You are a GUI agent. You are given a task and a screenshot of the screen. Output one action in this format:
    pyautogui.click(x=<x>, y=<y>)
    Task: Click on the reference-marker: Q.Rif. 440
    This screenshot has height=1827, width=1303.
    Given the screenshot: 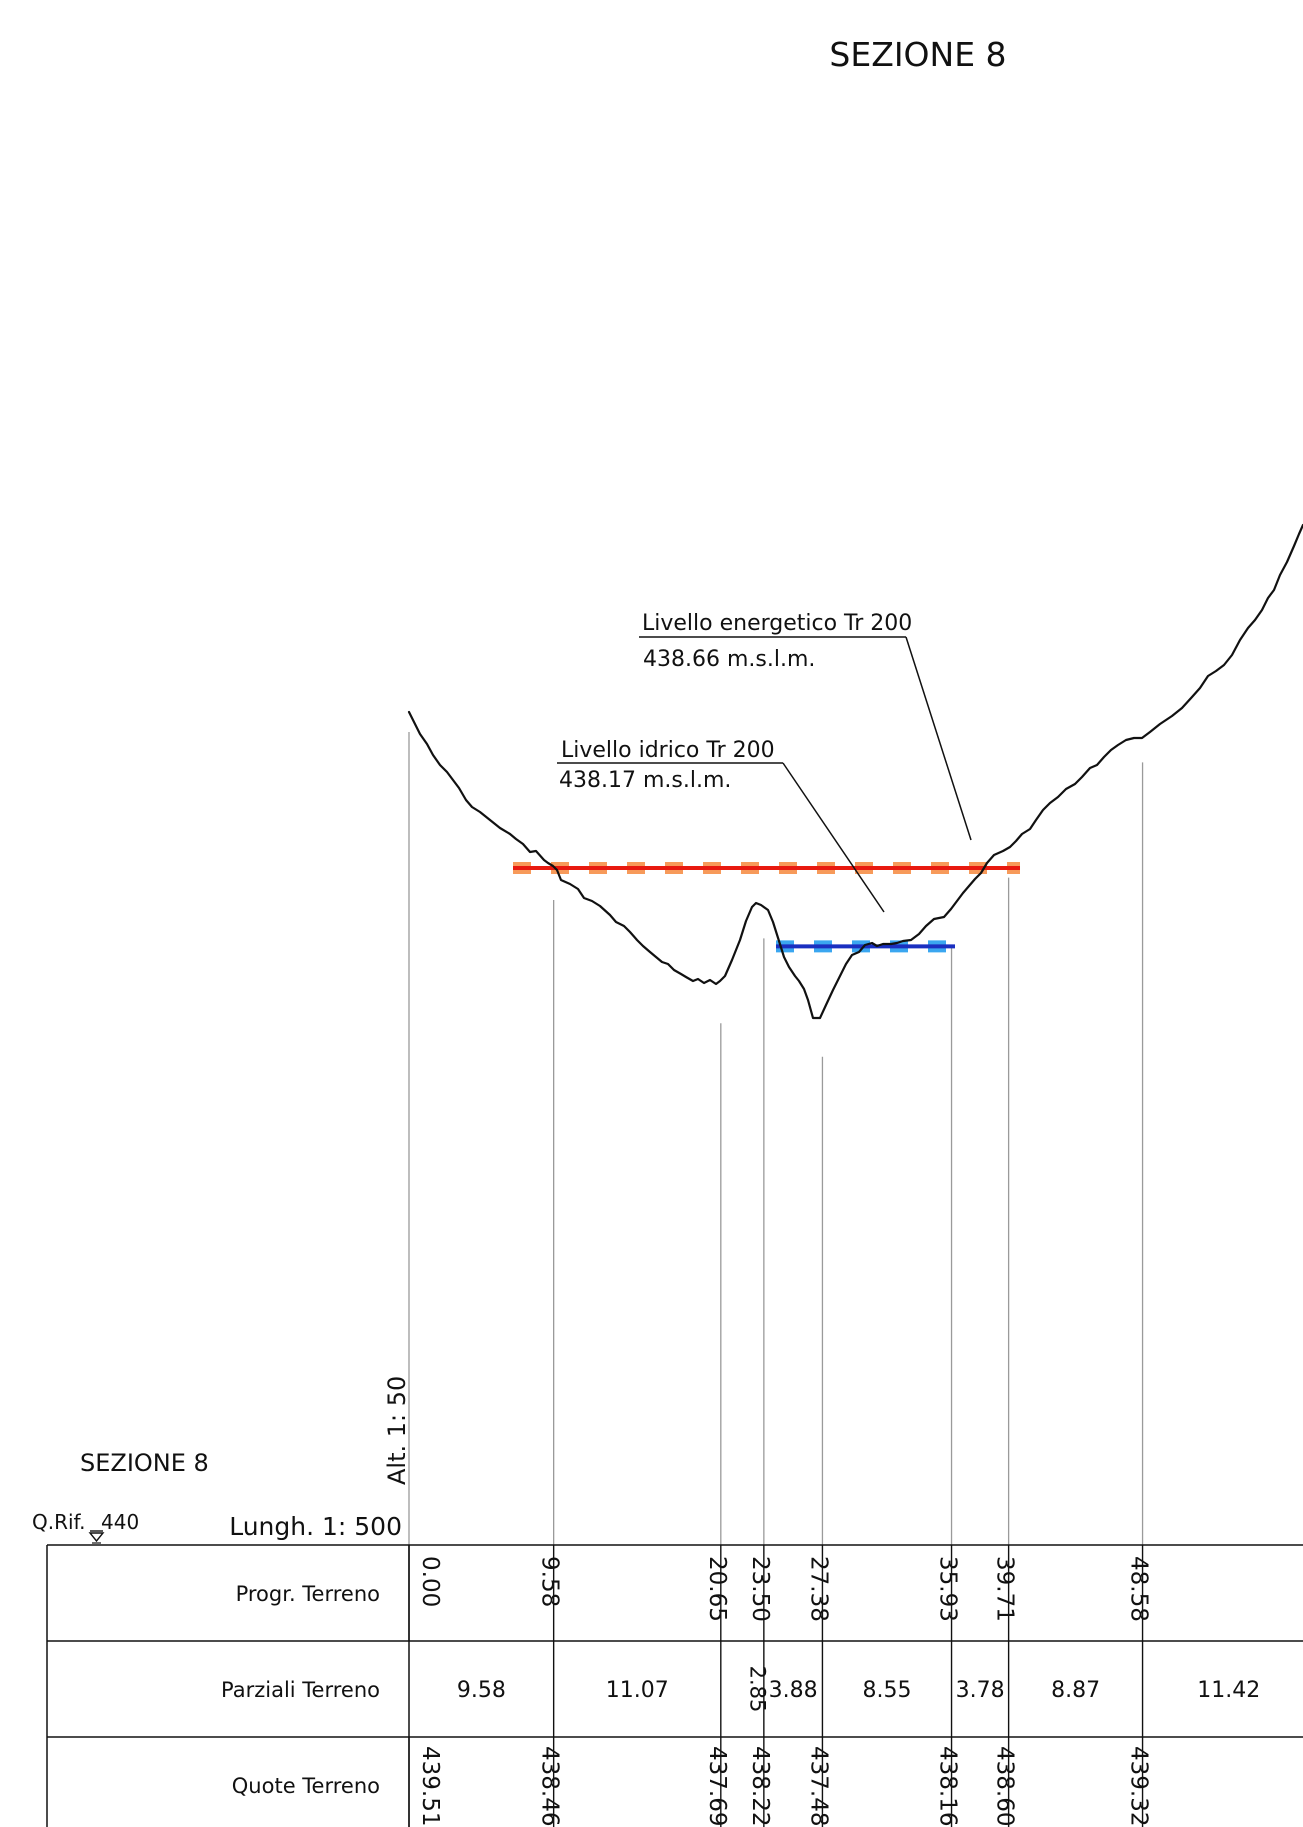 What is the action you would take?
    pyautogui.click(x=85, y=1527)
    